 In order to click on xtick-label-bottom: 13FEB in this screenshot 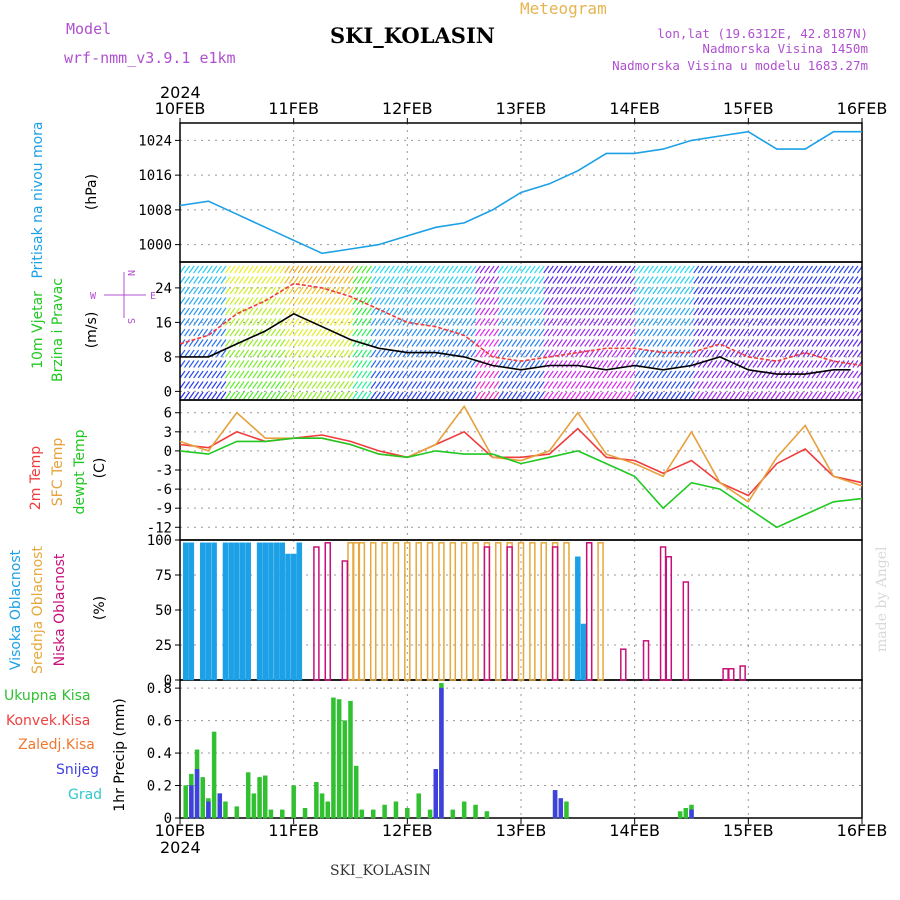, I will do `click(521, 830)`.